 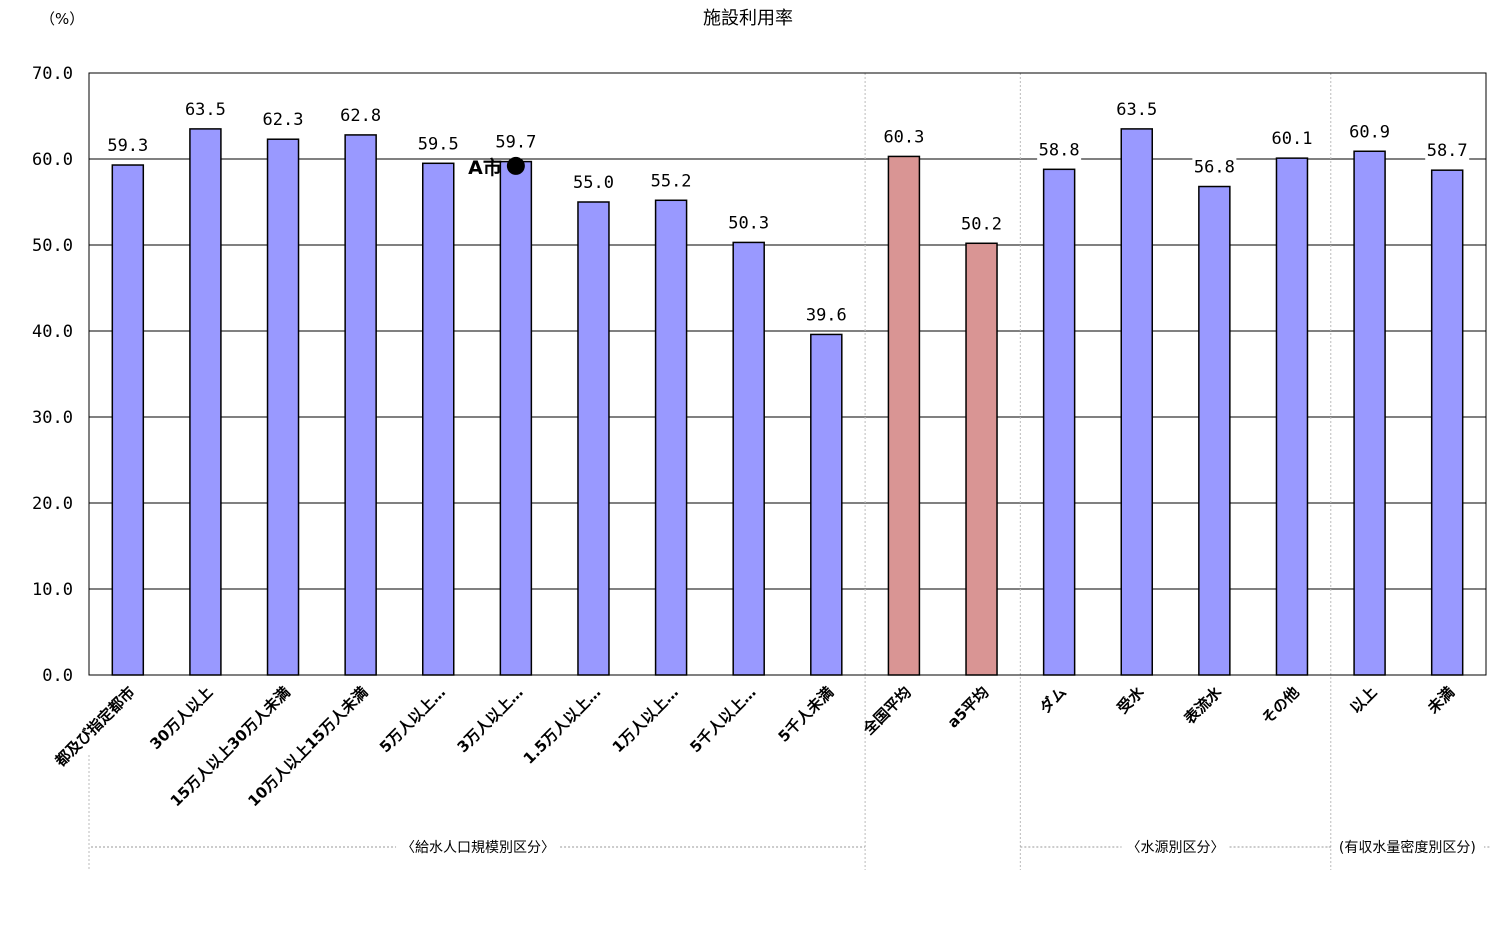 I want to click on value-label: 60.3, so click(x=903, y=137).